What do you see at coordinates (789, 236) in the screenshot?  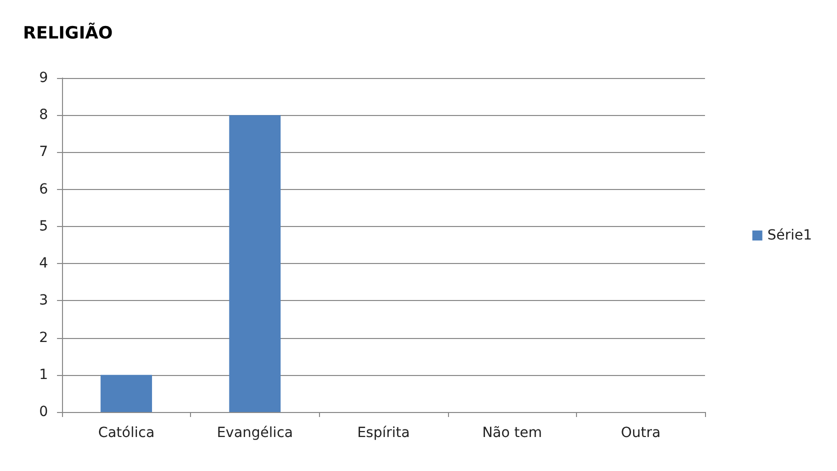 I see `legend-label: Série1` at bounding box center [789, 236].